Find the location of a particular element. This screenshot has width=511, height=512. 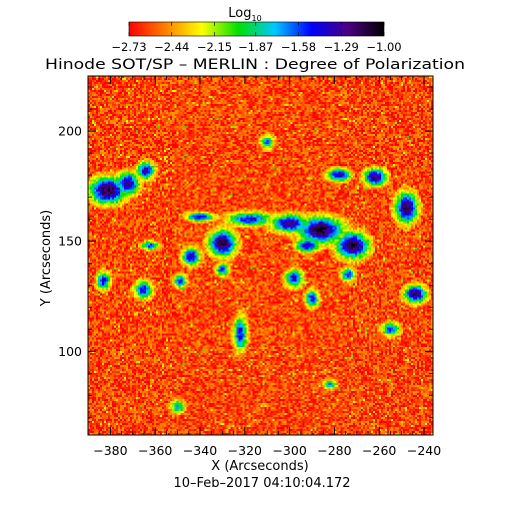

x-tick-label: −380 is located at coordinates (110, 450).